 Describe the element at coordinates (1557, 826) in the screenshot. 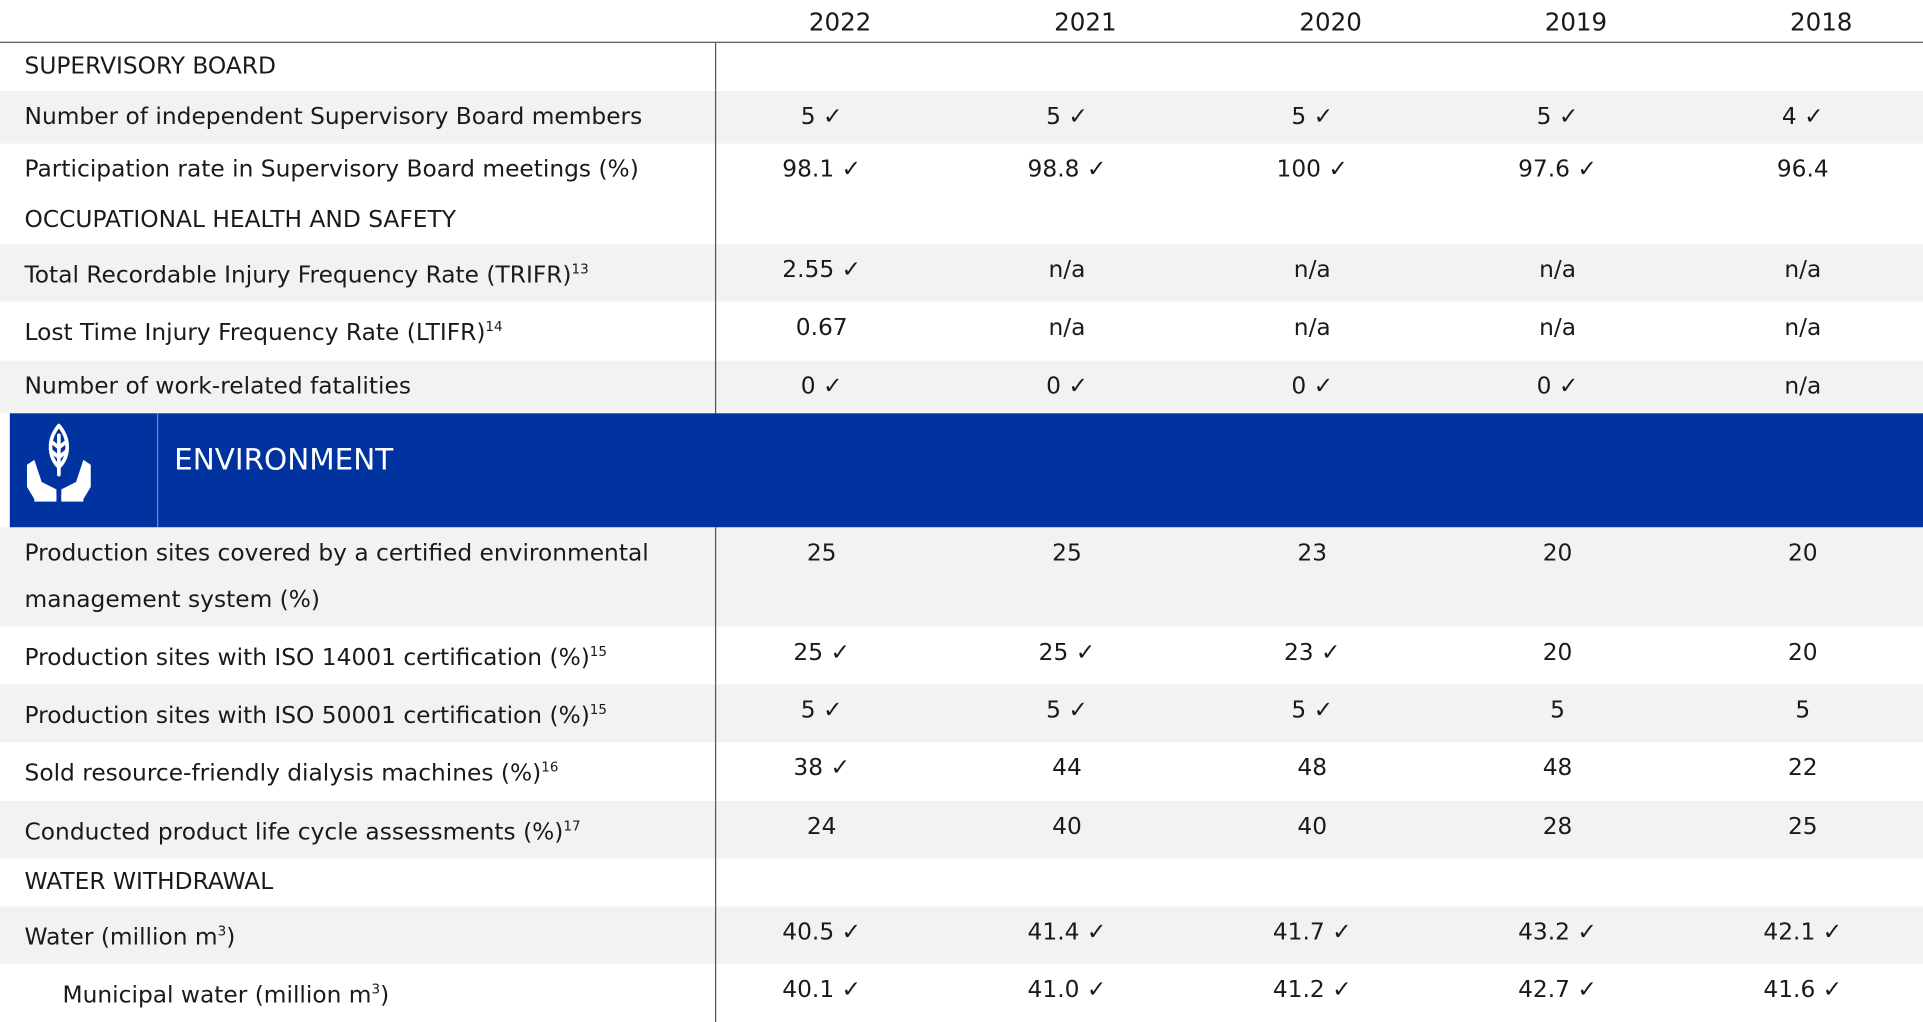

I see `cell-value: 28` at that location.